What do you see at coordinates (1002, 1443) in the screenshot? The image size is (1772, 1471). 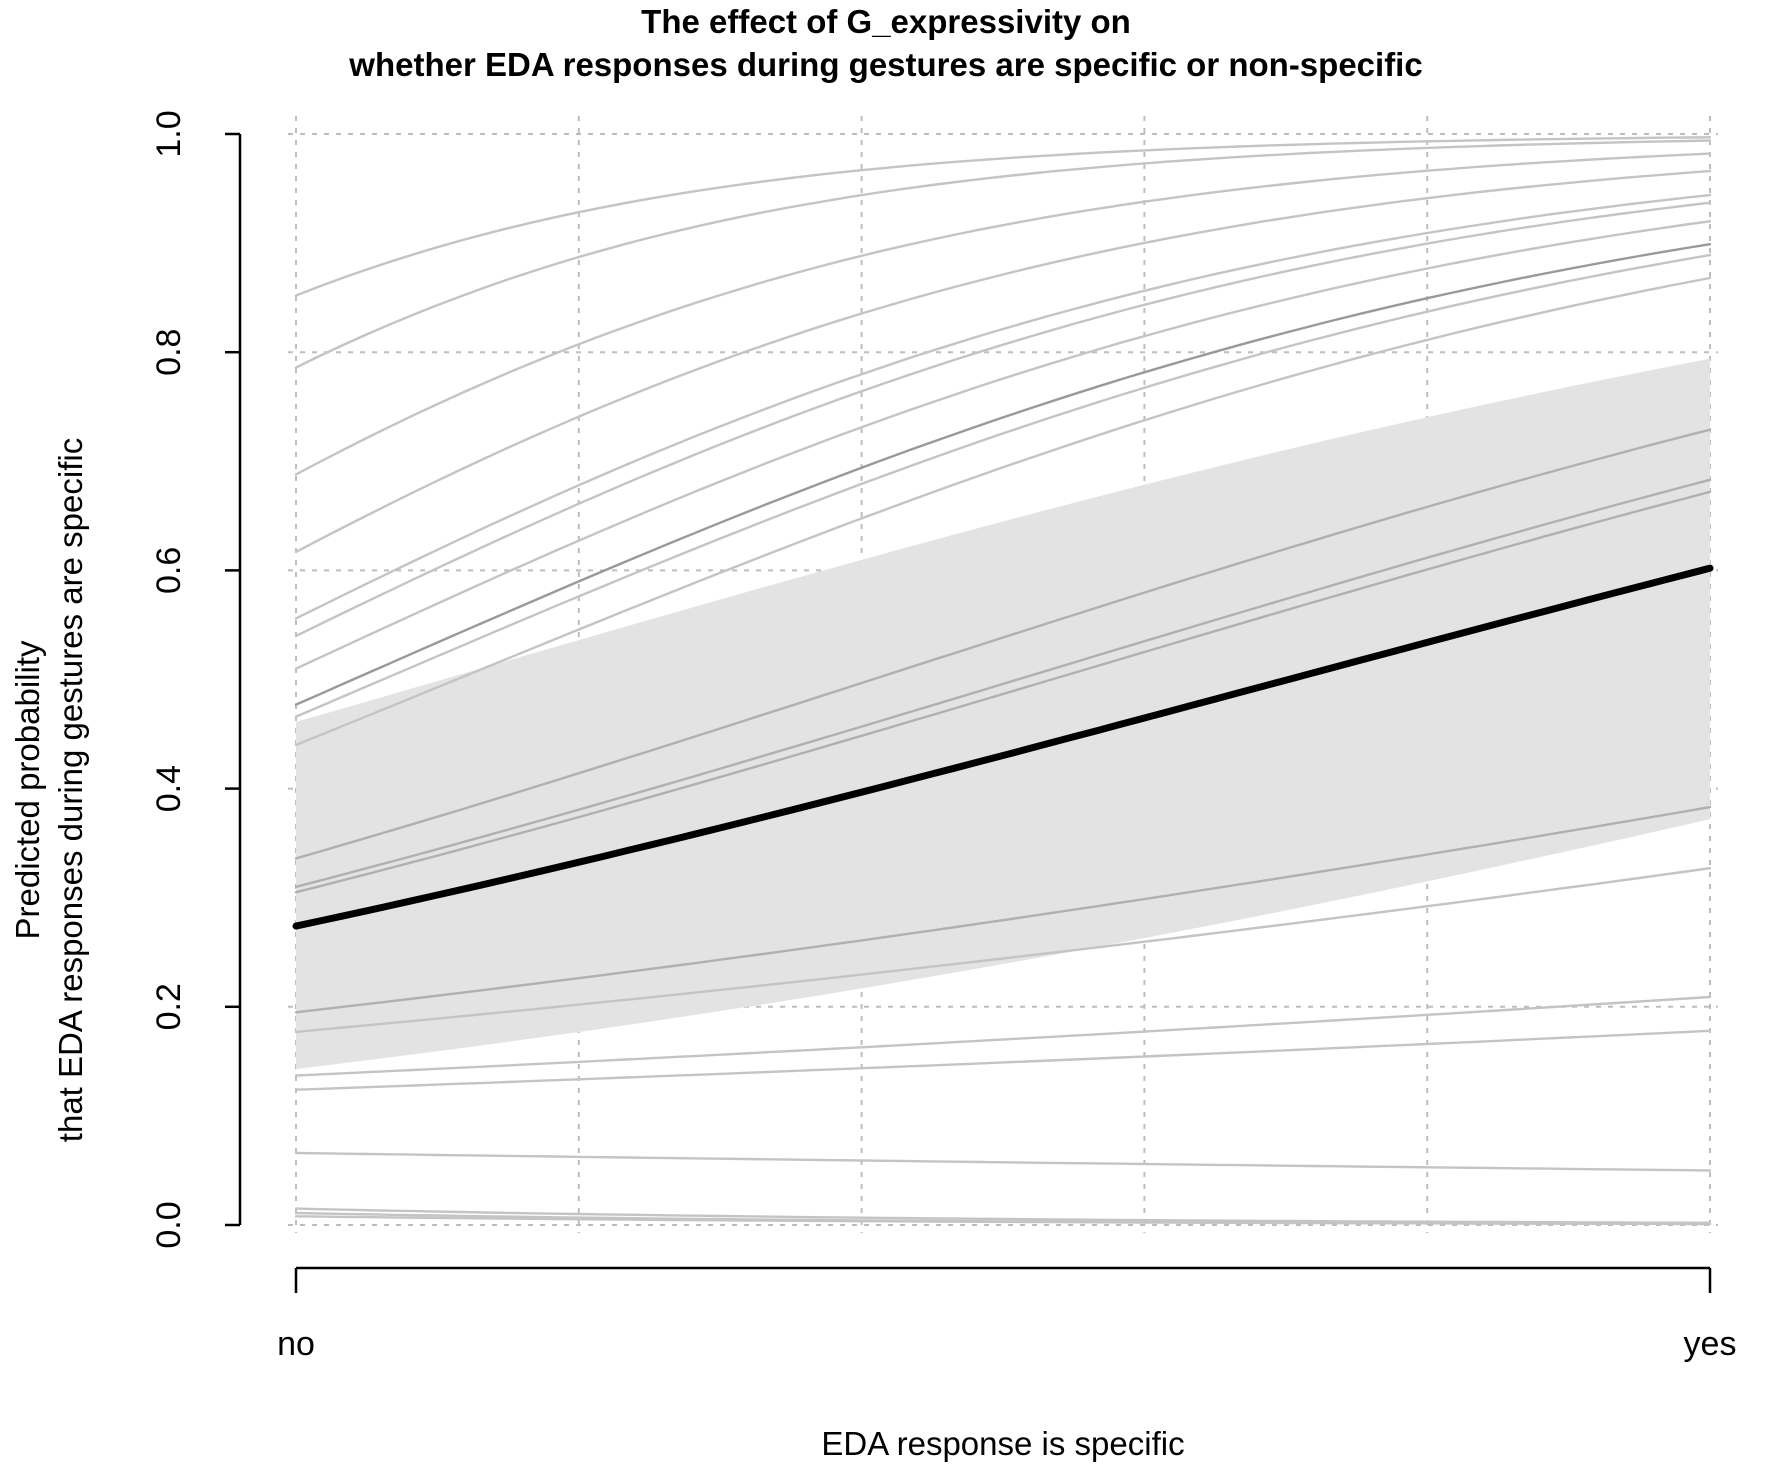 I see `x-axis-label: EDA response is specific` at bounding box center [1002, 1443].